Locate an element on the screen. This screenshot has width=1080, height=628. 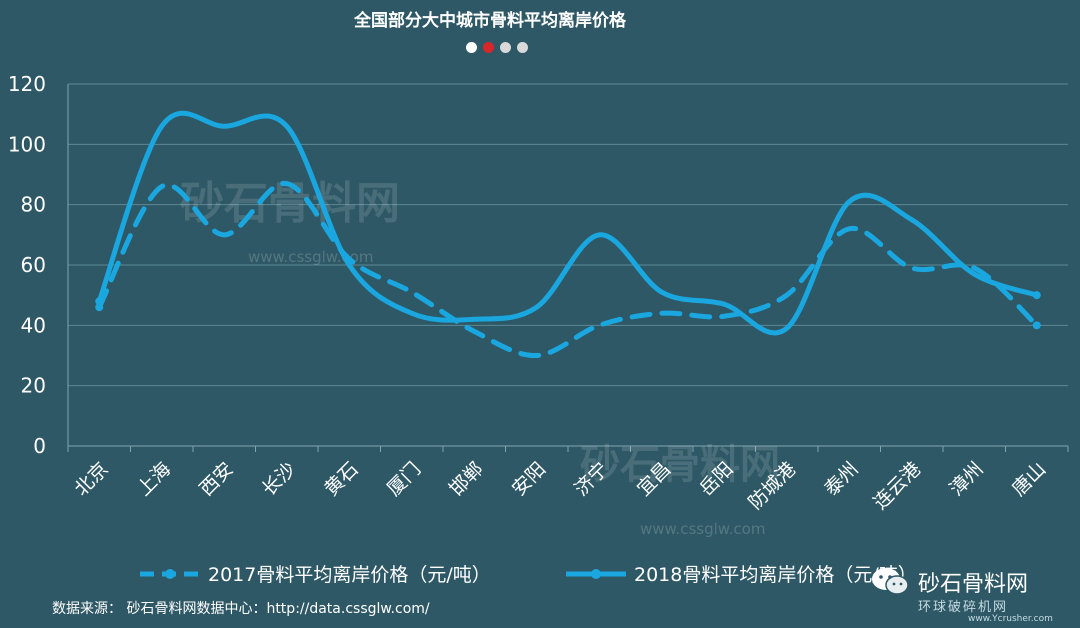
brand-logo: 砂石骨料网 环球破碎机网 www.Ycrusher.com is located at coordinates (970, 593).